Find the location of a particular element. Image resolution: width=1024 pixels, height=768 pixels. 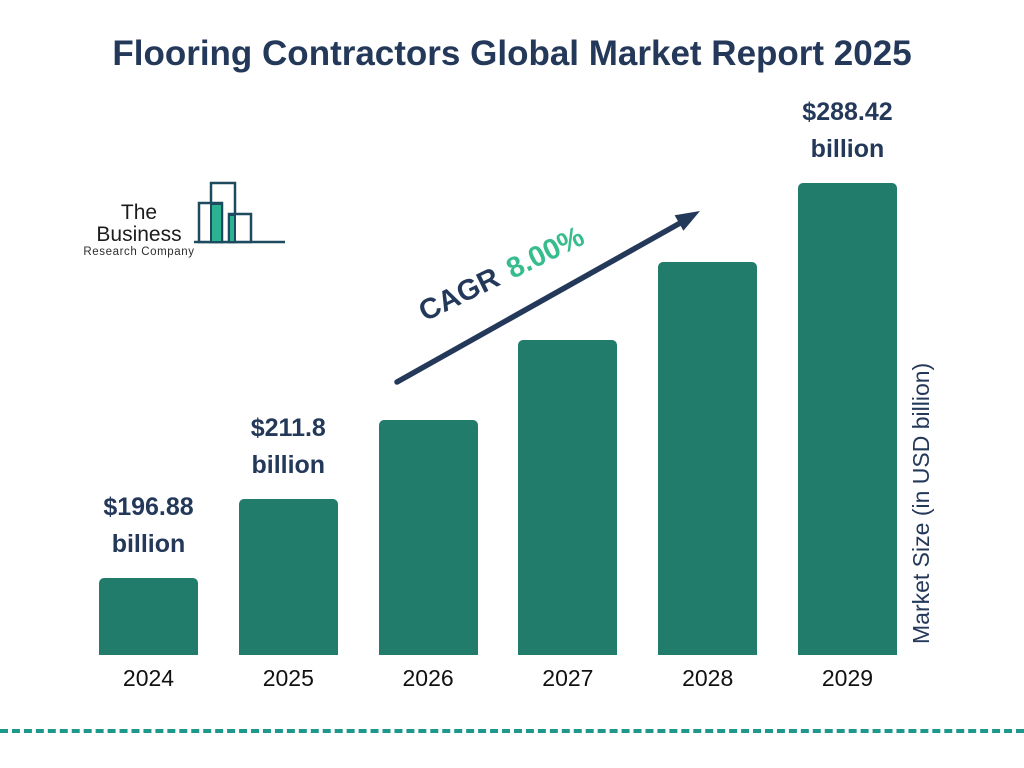

bar-value-label: $196.88 billion is located at coordinates (148, 526).